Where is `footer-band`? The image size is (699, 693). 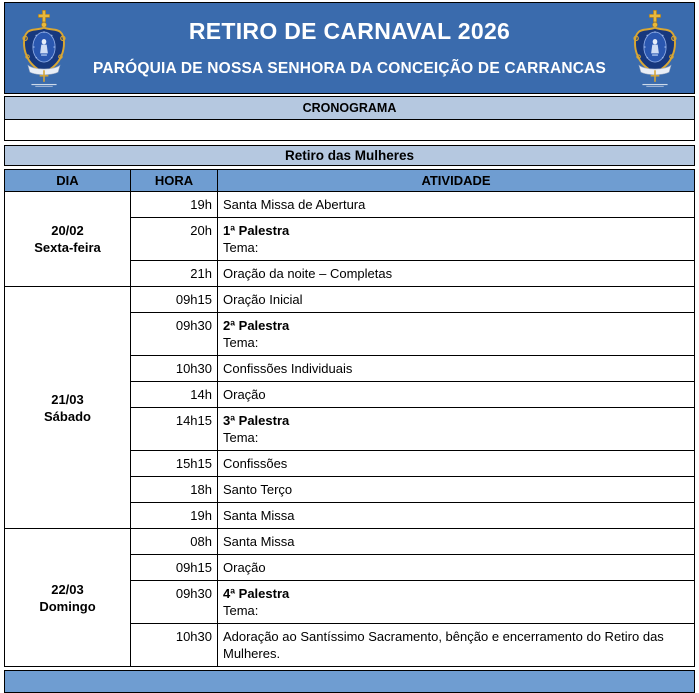 footer-band is located at coordinates (349, 681).